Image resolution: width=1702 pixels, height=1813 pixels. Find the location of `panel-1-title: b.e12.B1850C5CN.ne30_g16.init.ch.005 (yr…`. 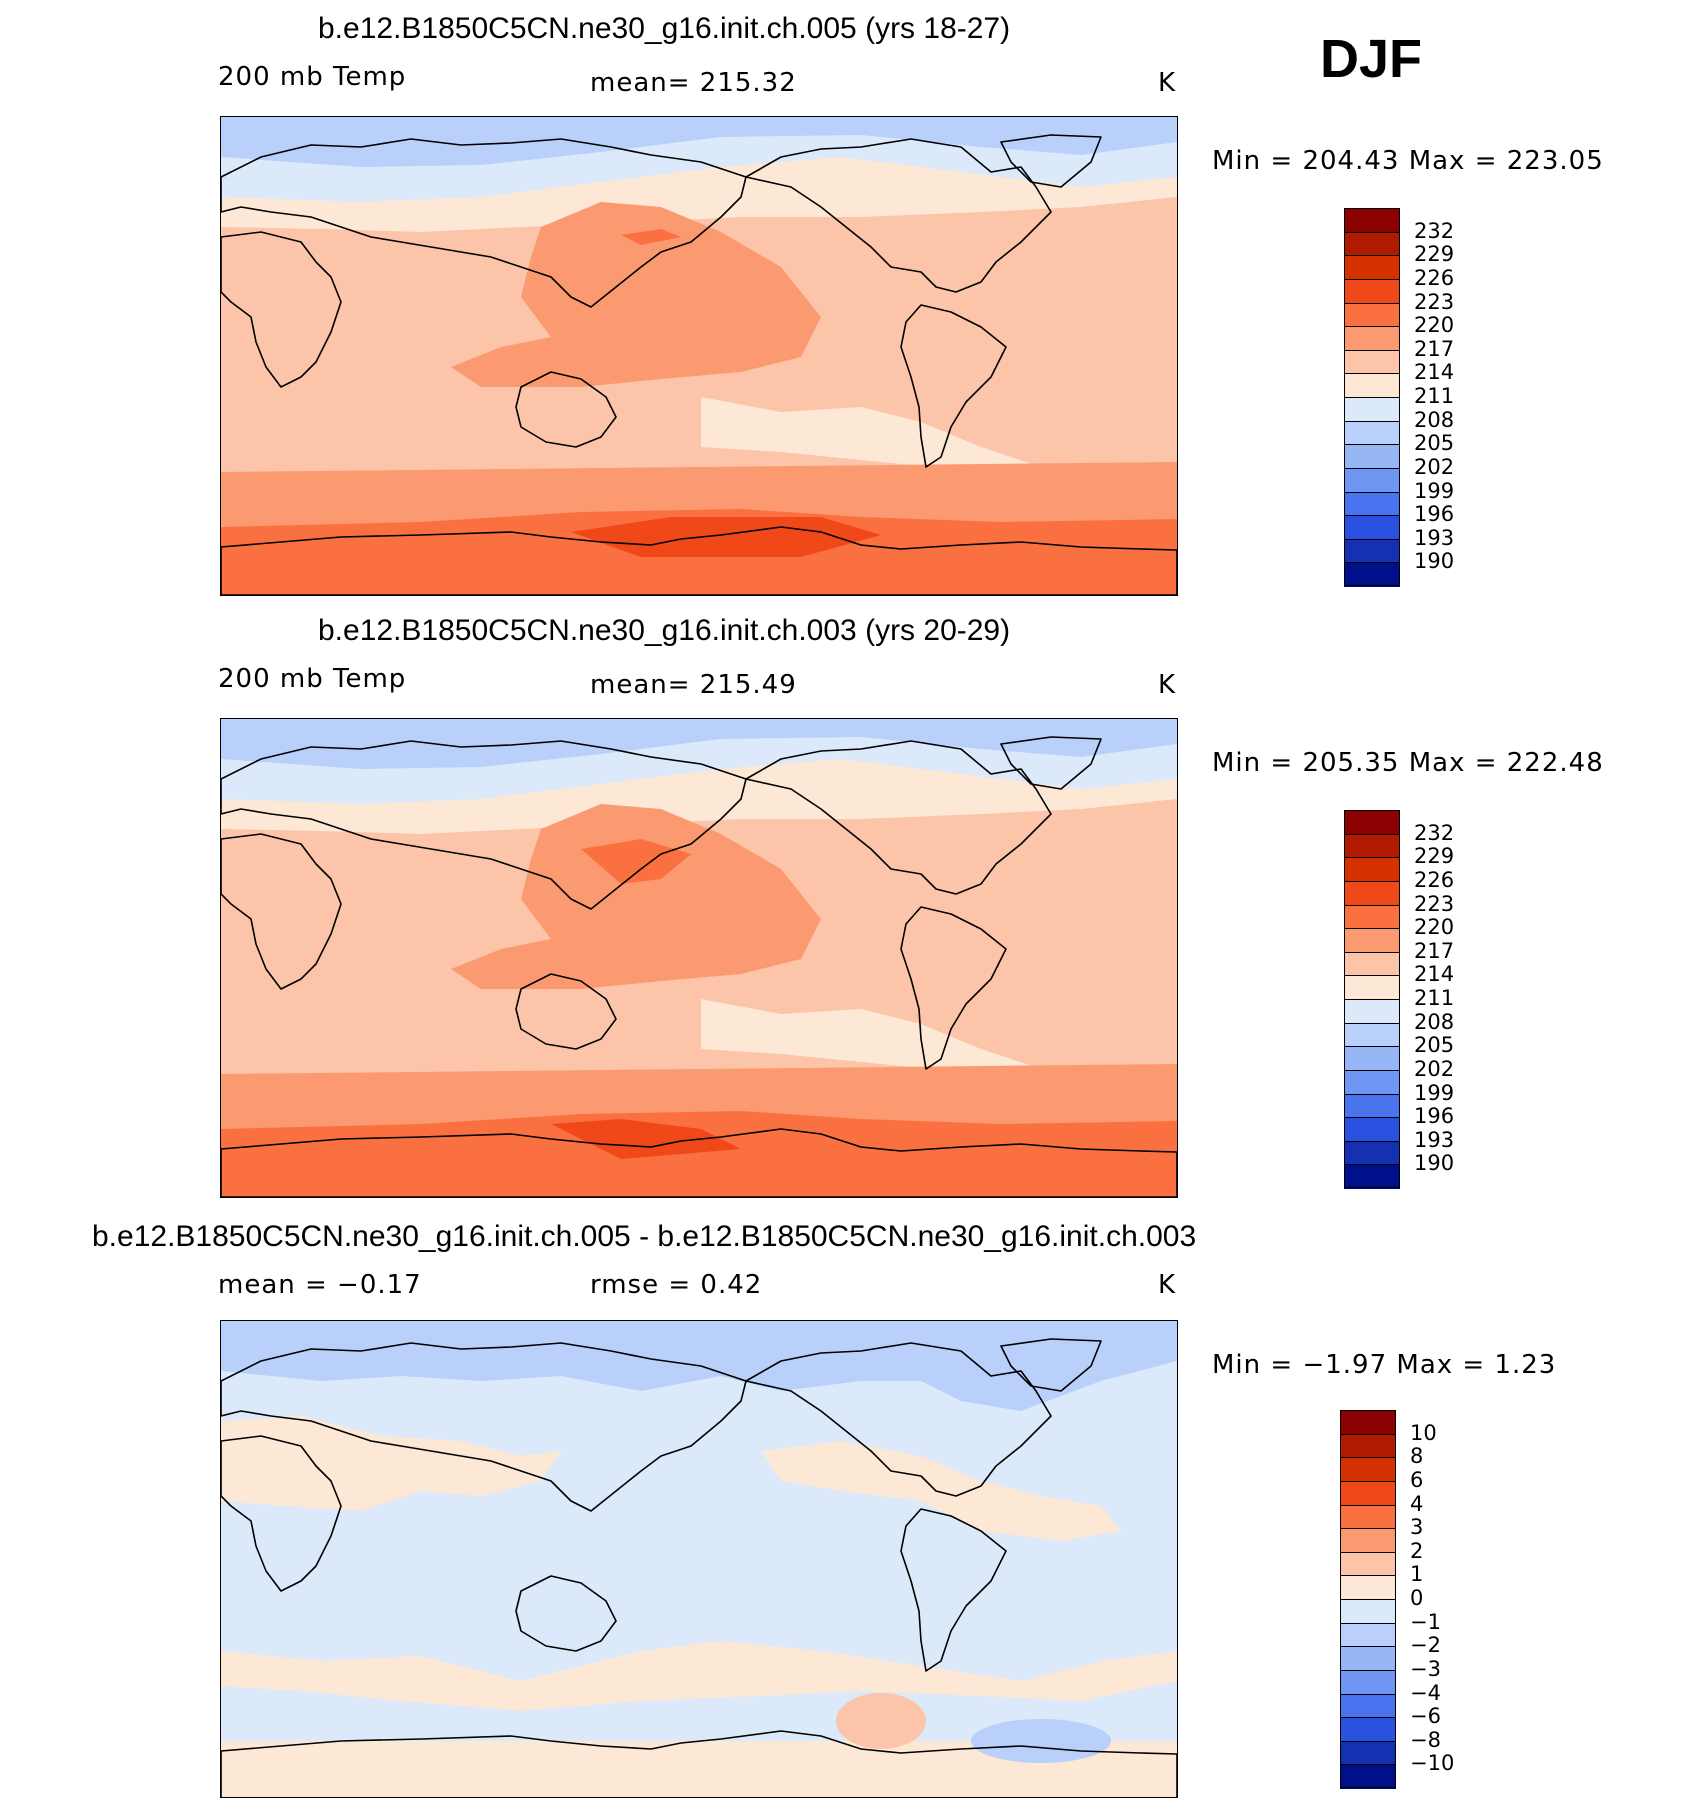

panel-1-title: b.e12.B1850C5CN.ne30_g16.init.ch.005 (yr… is located at coordinates (664, 28).